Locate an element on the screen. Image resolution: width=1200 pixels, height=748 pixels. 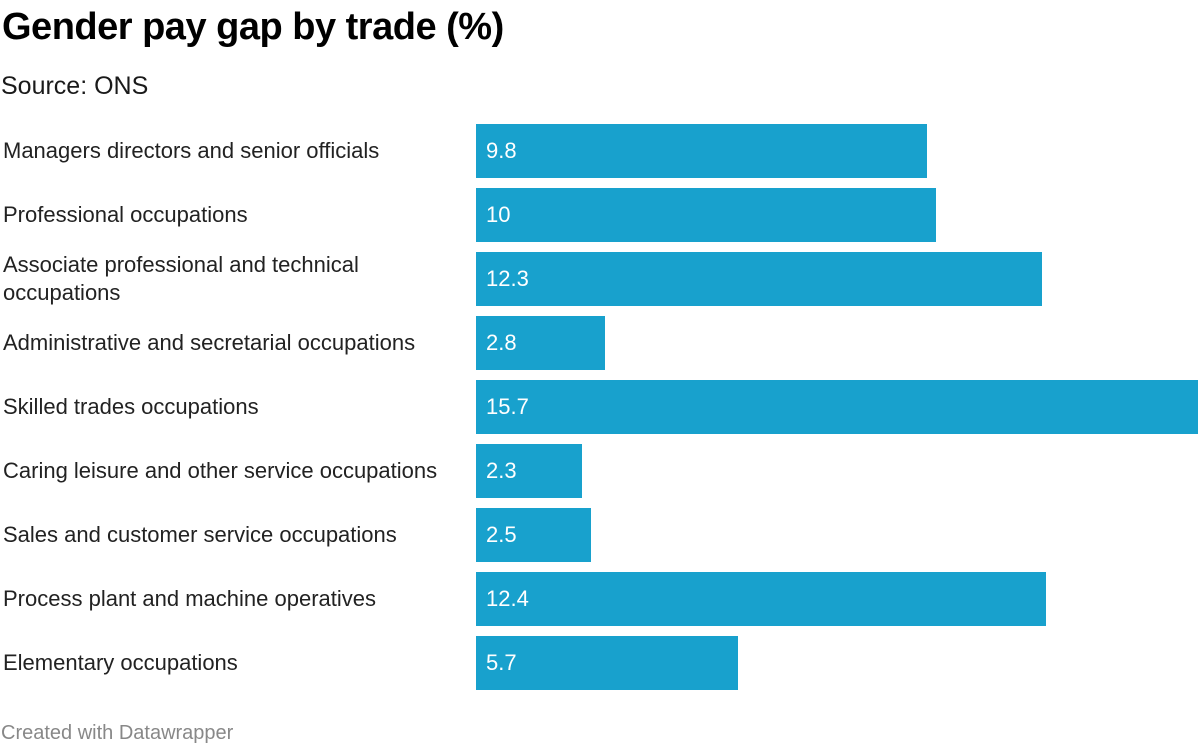
category-label: Managers directors and senior officials is located at coordinates (191, 150).